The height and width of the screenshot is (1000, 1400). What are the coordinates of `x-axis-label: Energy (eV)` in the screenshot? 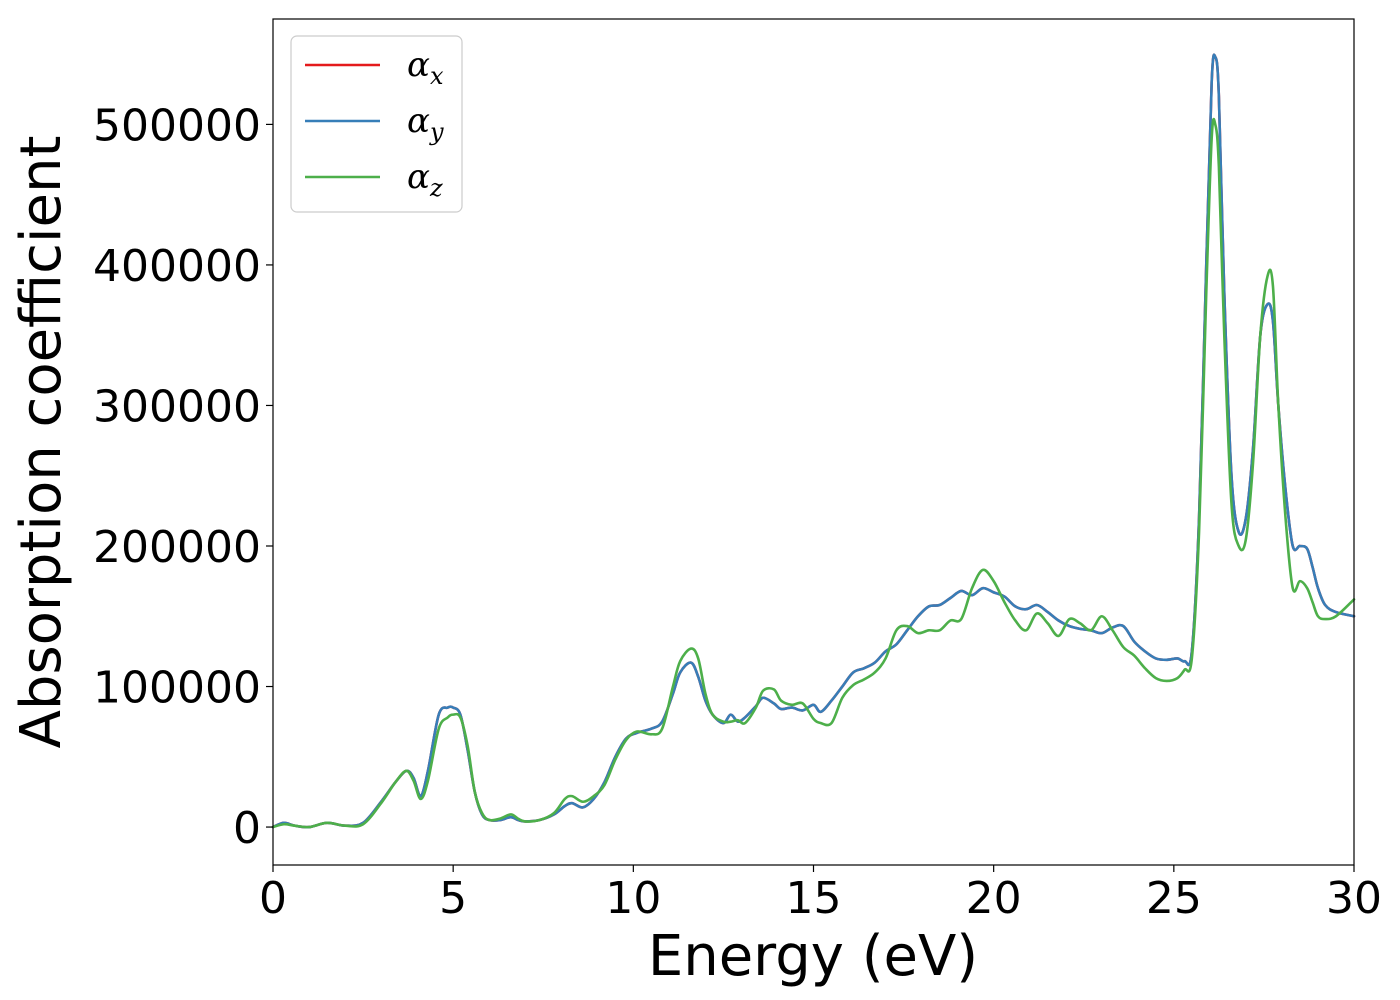 It's located at (813, 956).